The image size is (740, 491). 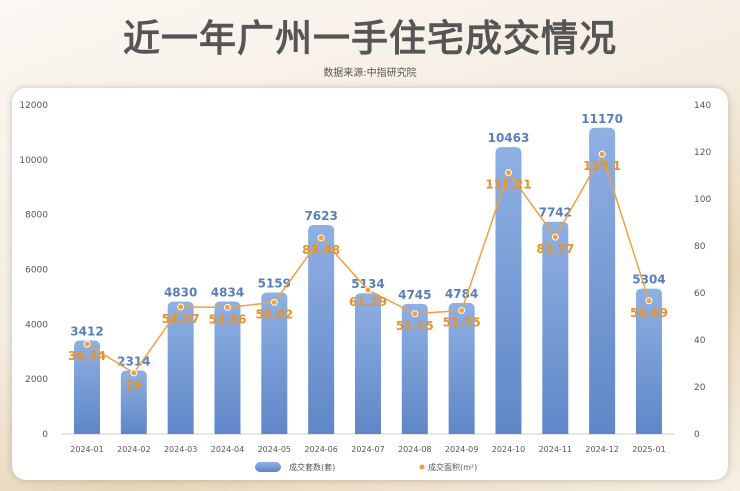 I want to click on bar-value-label: 7623, so click(x=320, y=216).